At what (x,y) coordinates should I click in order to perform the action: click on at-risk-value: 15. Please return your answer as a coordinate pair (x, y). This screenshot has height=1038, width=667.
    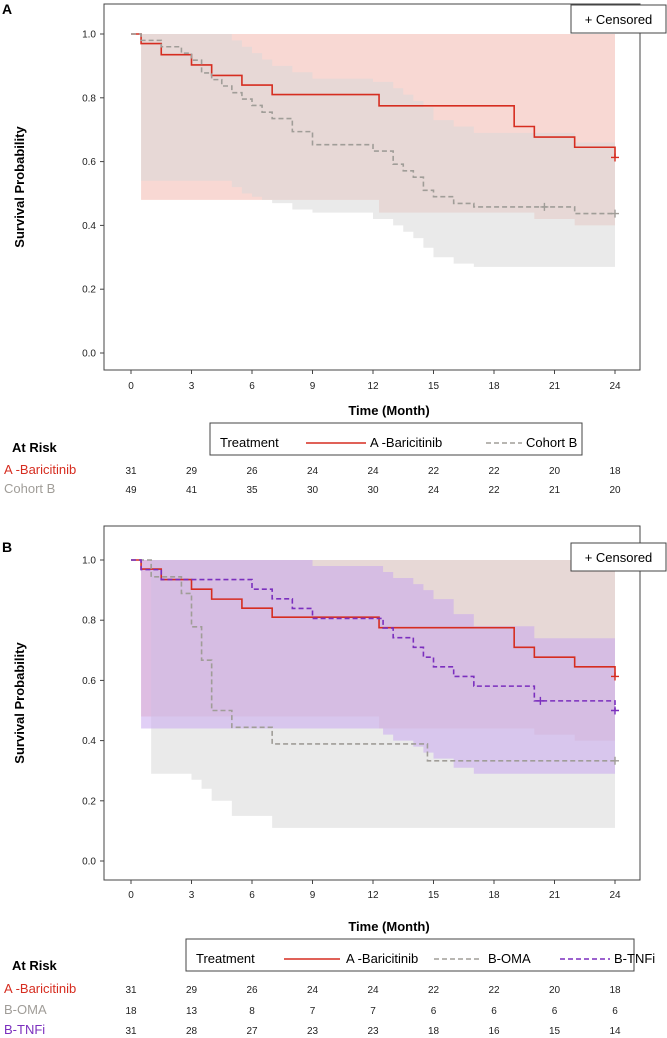
    Looking at the image, I should click on (555, 1031).